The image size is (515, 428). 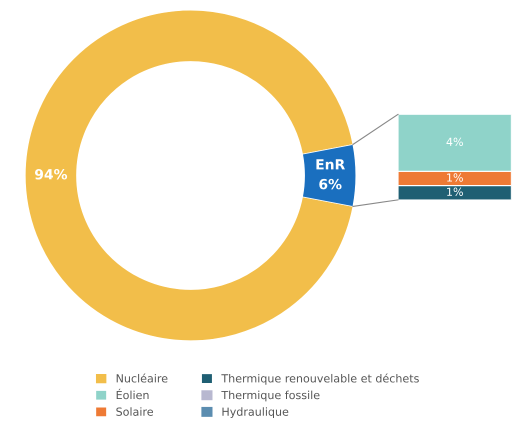 What do you see at coordinates (135, 411) in the screenshot?
I see `legend-label: Solaire` at bounding box center [135, 411].